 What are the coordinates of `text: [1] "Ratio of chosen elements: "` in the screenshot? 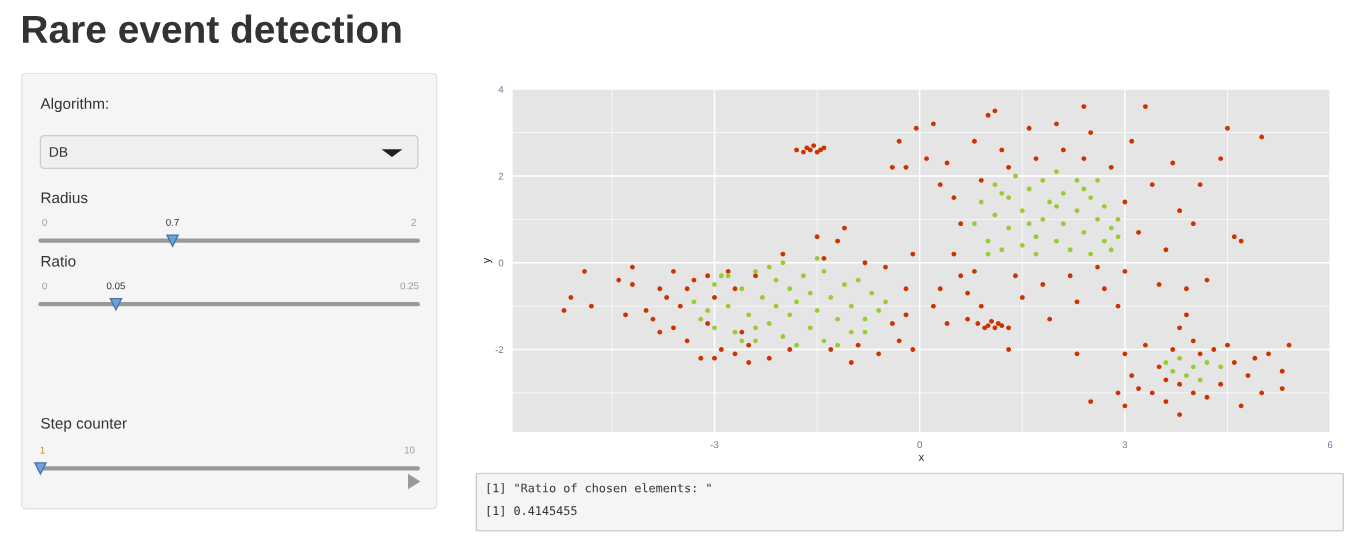 It's located at (599, 488).